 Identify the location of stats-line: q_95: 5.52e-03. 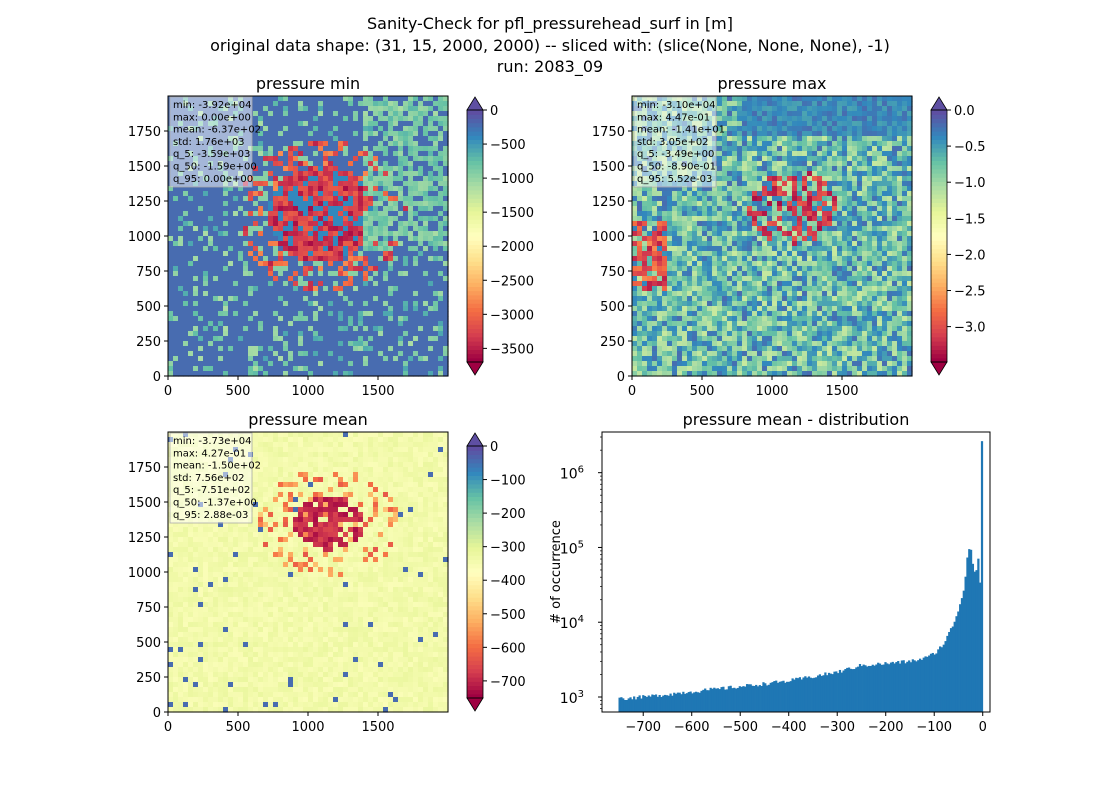
(674, 179).